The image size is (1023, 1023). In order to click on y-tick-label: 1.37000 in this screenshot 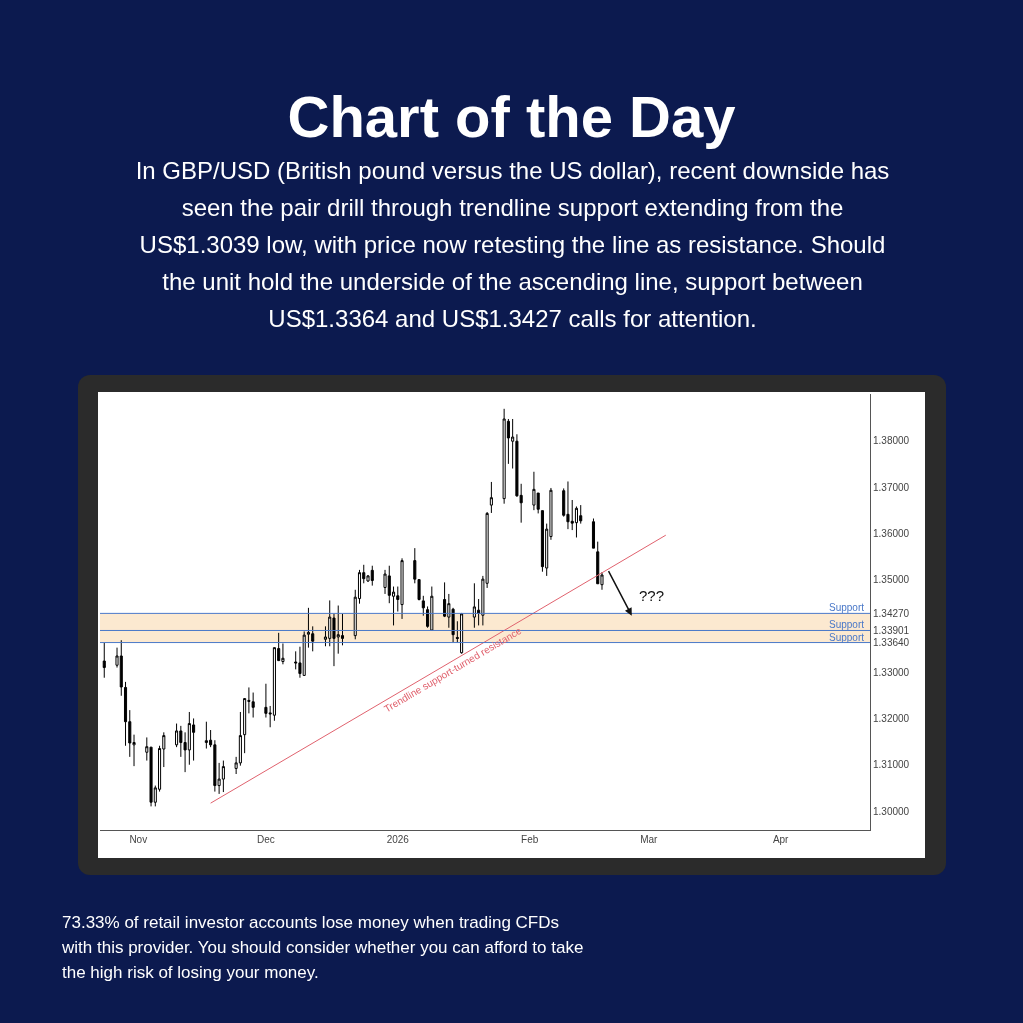, I will do `click(891, 487)`.